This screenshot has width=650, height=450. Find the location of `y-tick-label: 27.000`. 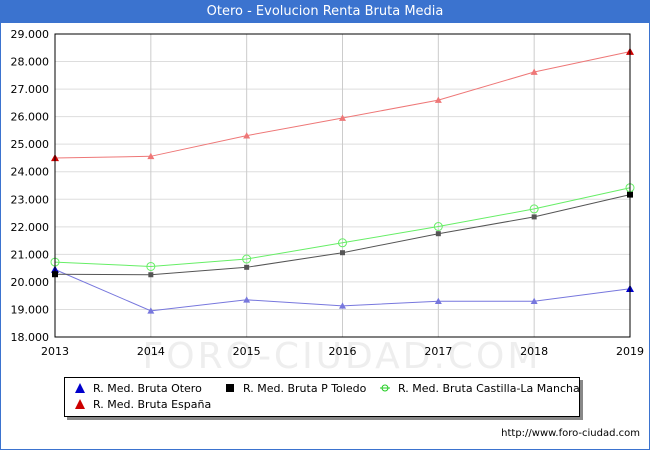

y-tick-label: 27.000 is located at coordinates (30, 89).